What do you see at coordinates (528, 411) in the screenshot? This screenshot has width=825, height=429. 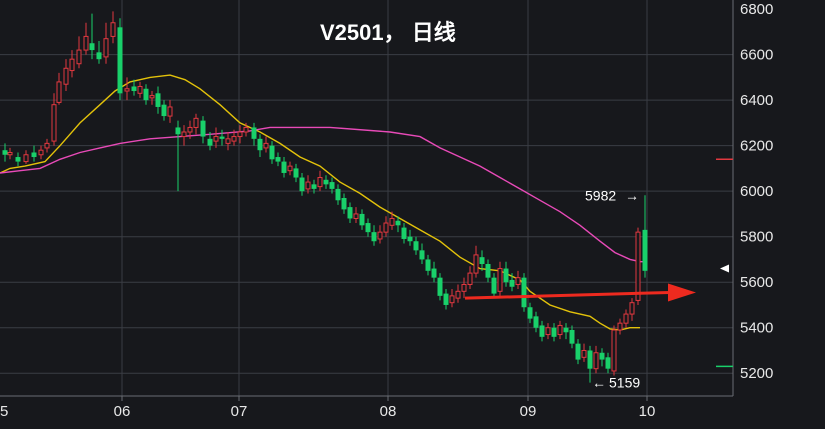 I see `x-tick-label: 09` at bounding box center [528, 411].